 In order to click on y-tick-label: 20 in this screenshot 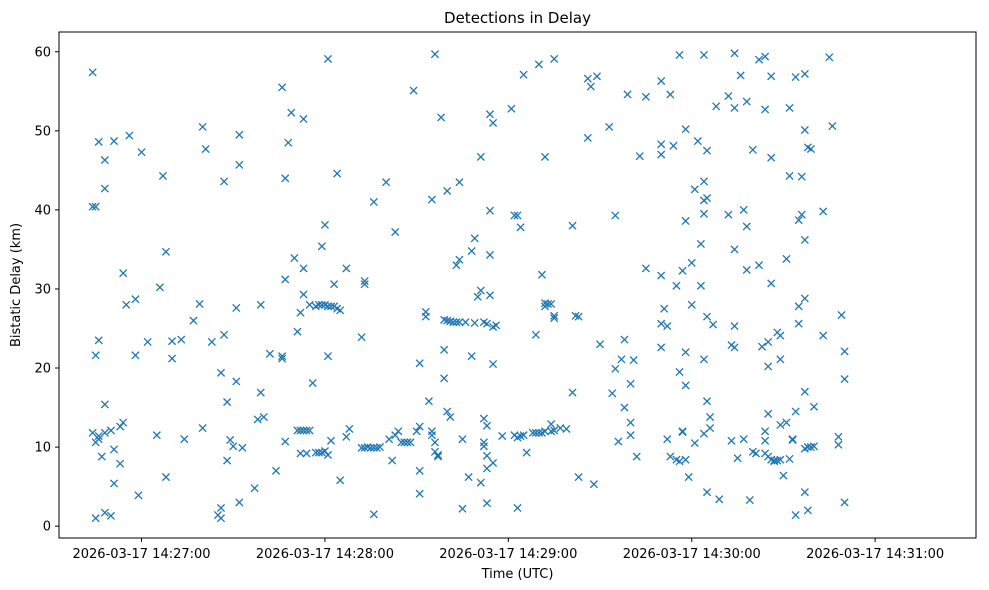, I will do `click(42, 369)`.